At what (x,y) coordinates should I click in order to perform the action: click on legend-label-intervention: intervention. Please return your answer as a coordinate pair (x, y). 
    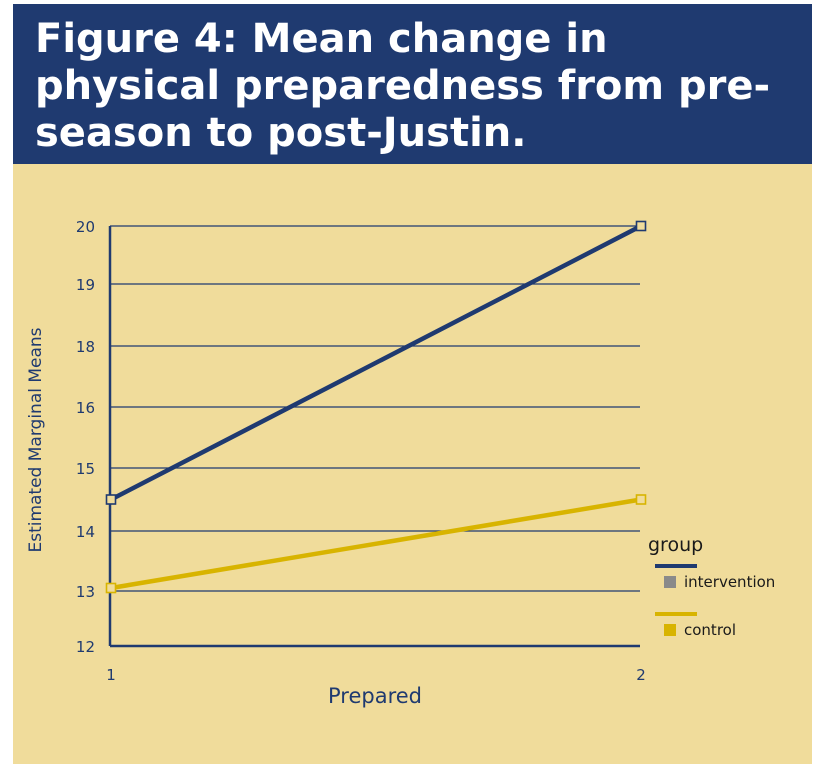
    Looking at the image, I should click on (729, 582).